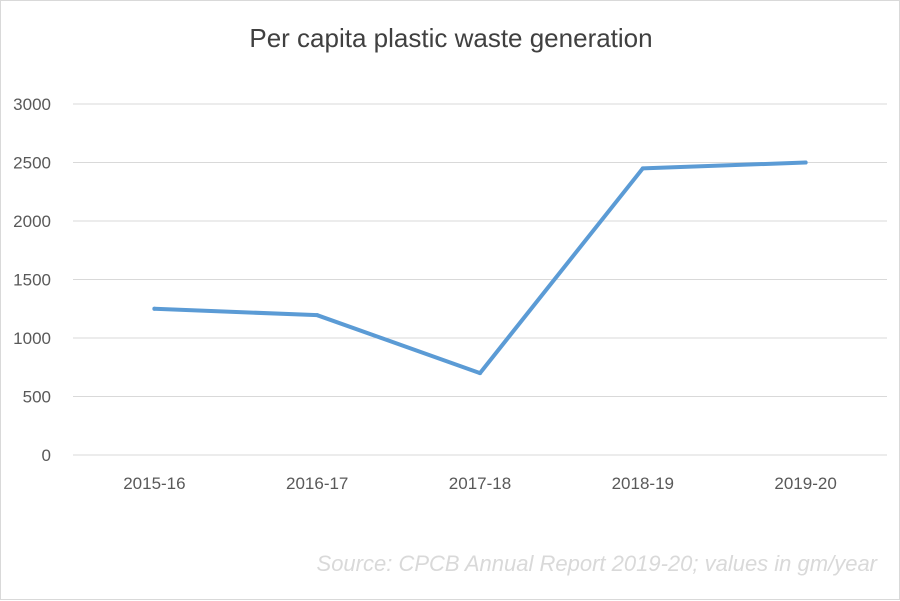 Image resolution: width=900 pixels, height=601 pixels. Describe the element at coordinates (32, 338) in the screenshot. I see `y-tick-label: 1000` at that location.